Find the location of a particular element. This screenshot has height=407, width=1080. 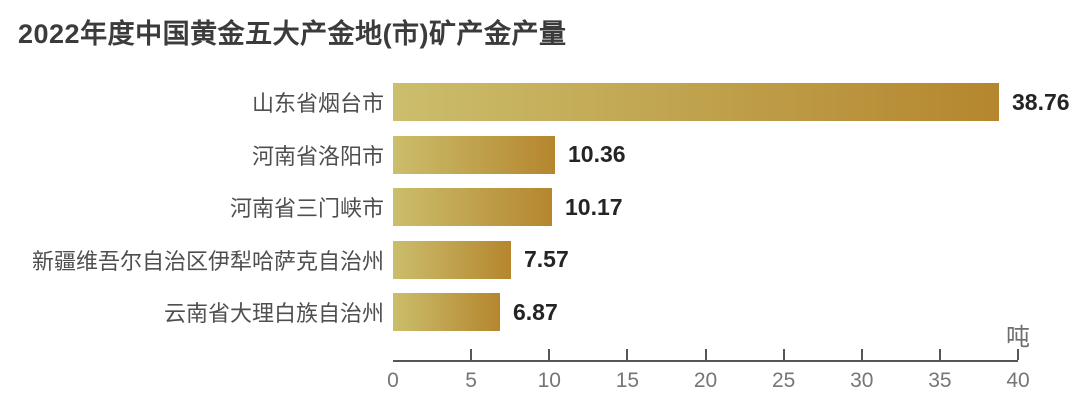

value-label: 10.36 is located at coordinates (597, 154).